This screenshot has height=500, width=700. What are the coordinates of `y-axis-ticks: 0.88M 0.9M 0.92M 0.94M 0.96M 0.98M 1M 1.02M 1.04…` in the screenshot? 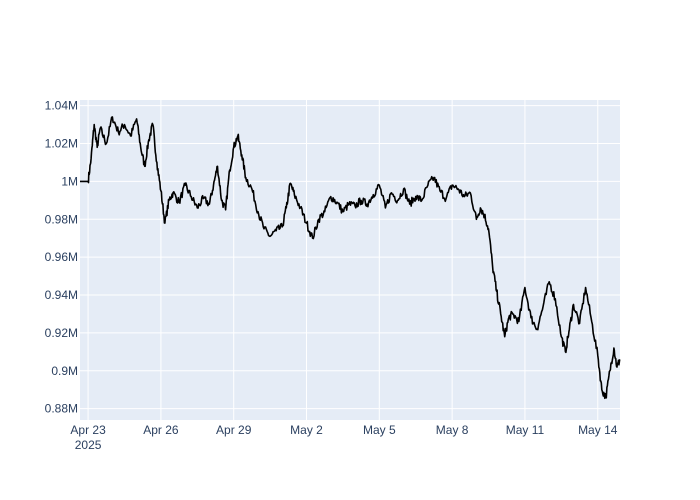 It's located at (61, 257).